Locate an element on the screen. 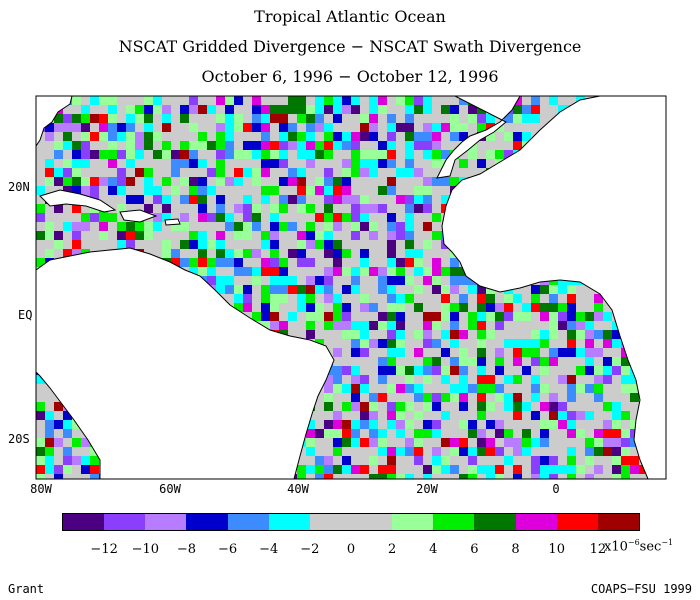 The height and width of the screenshot is (600, 700). title-line-3: October 6, 1996 − October 12, 1996 is located at coordinates (350, 76).